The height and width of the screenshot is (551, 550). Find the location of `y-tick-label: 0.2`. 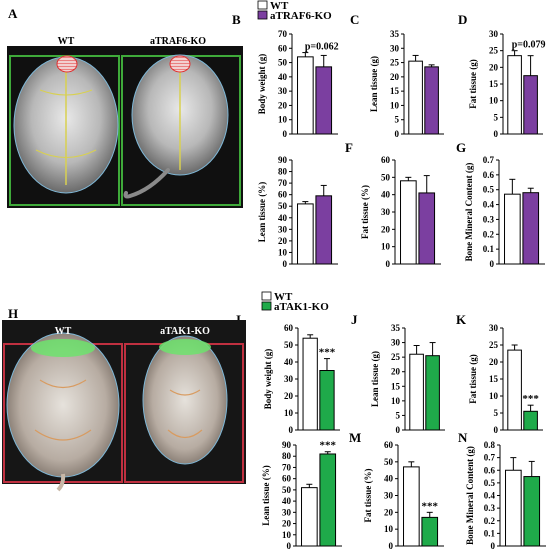

y-tick-label: 0.2 is located at coordinates (489, 234).